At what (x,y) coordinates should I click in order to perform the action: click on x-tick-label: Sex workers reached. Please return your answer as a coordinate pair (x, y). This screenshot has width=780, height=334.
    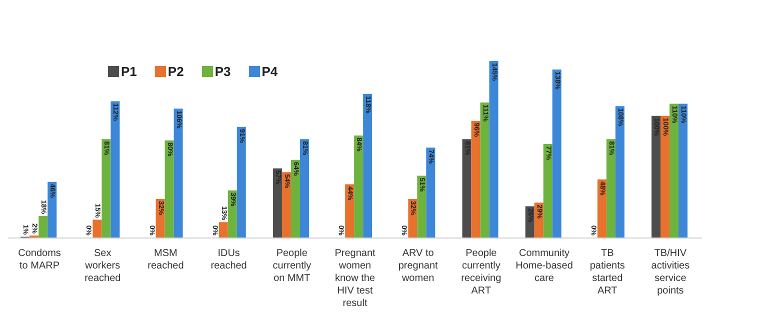
    Looking at the image, I should click on (102, 266).